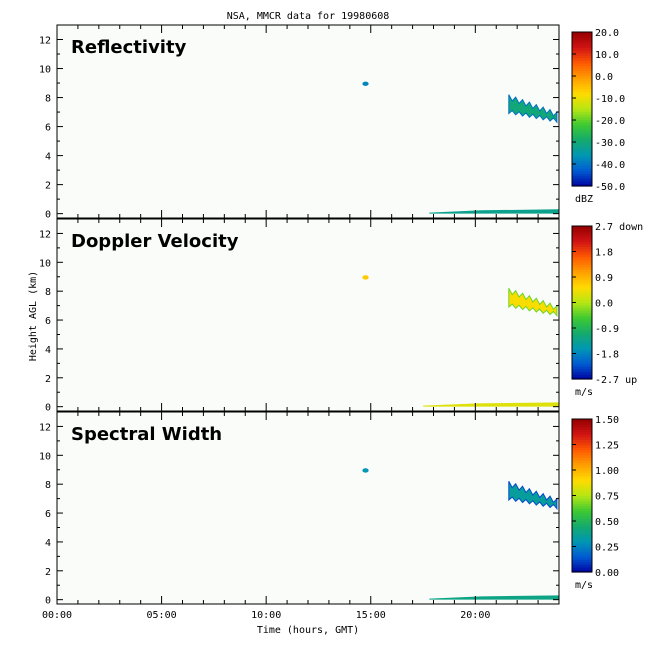 This screenshot has width=650, height=650. Describe the element at coordinates (607, 33) in the screenshot. I see `colorbar-label: 20.0` at that location.